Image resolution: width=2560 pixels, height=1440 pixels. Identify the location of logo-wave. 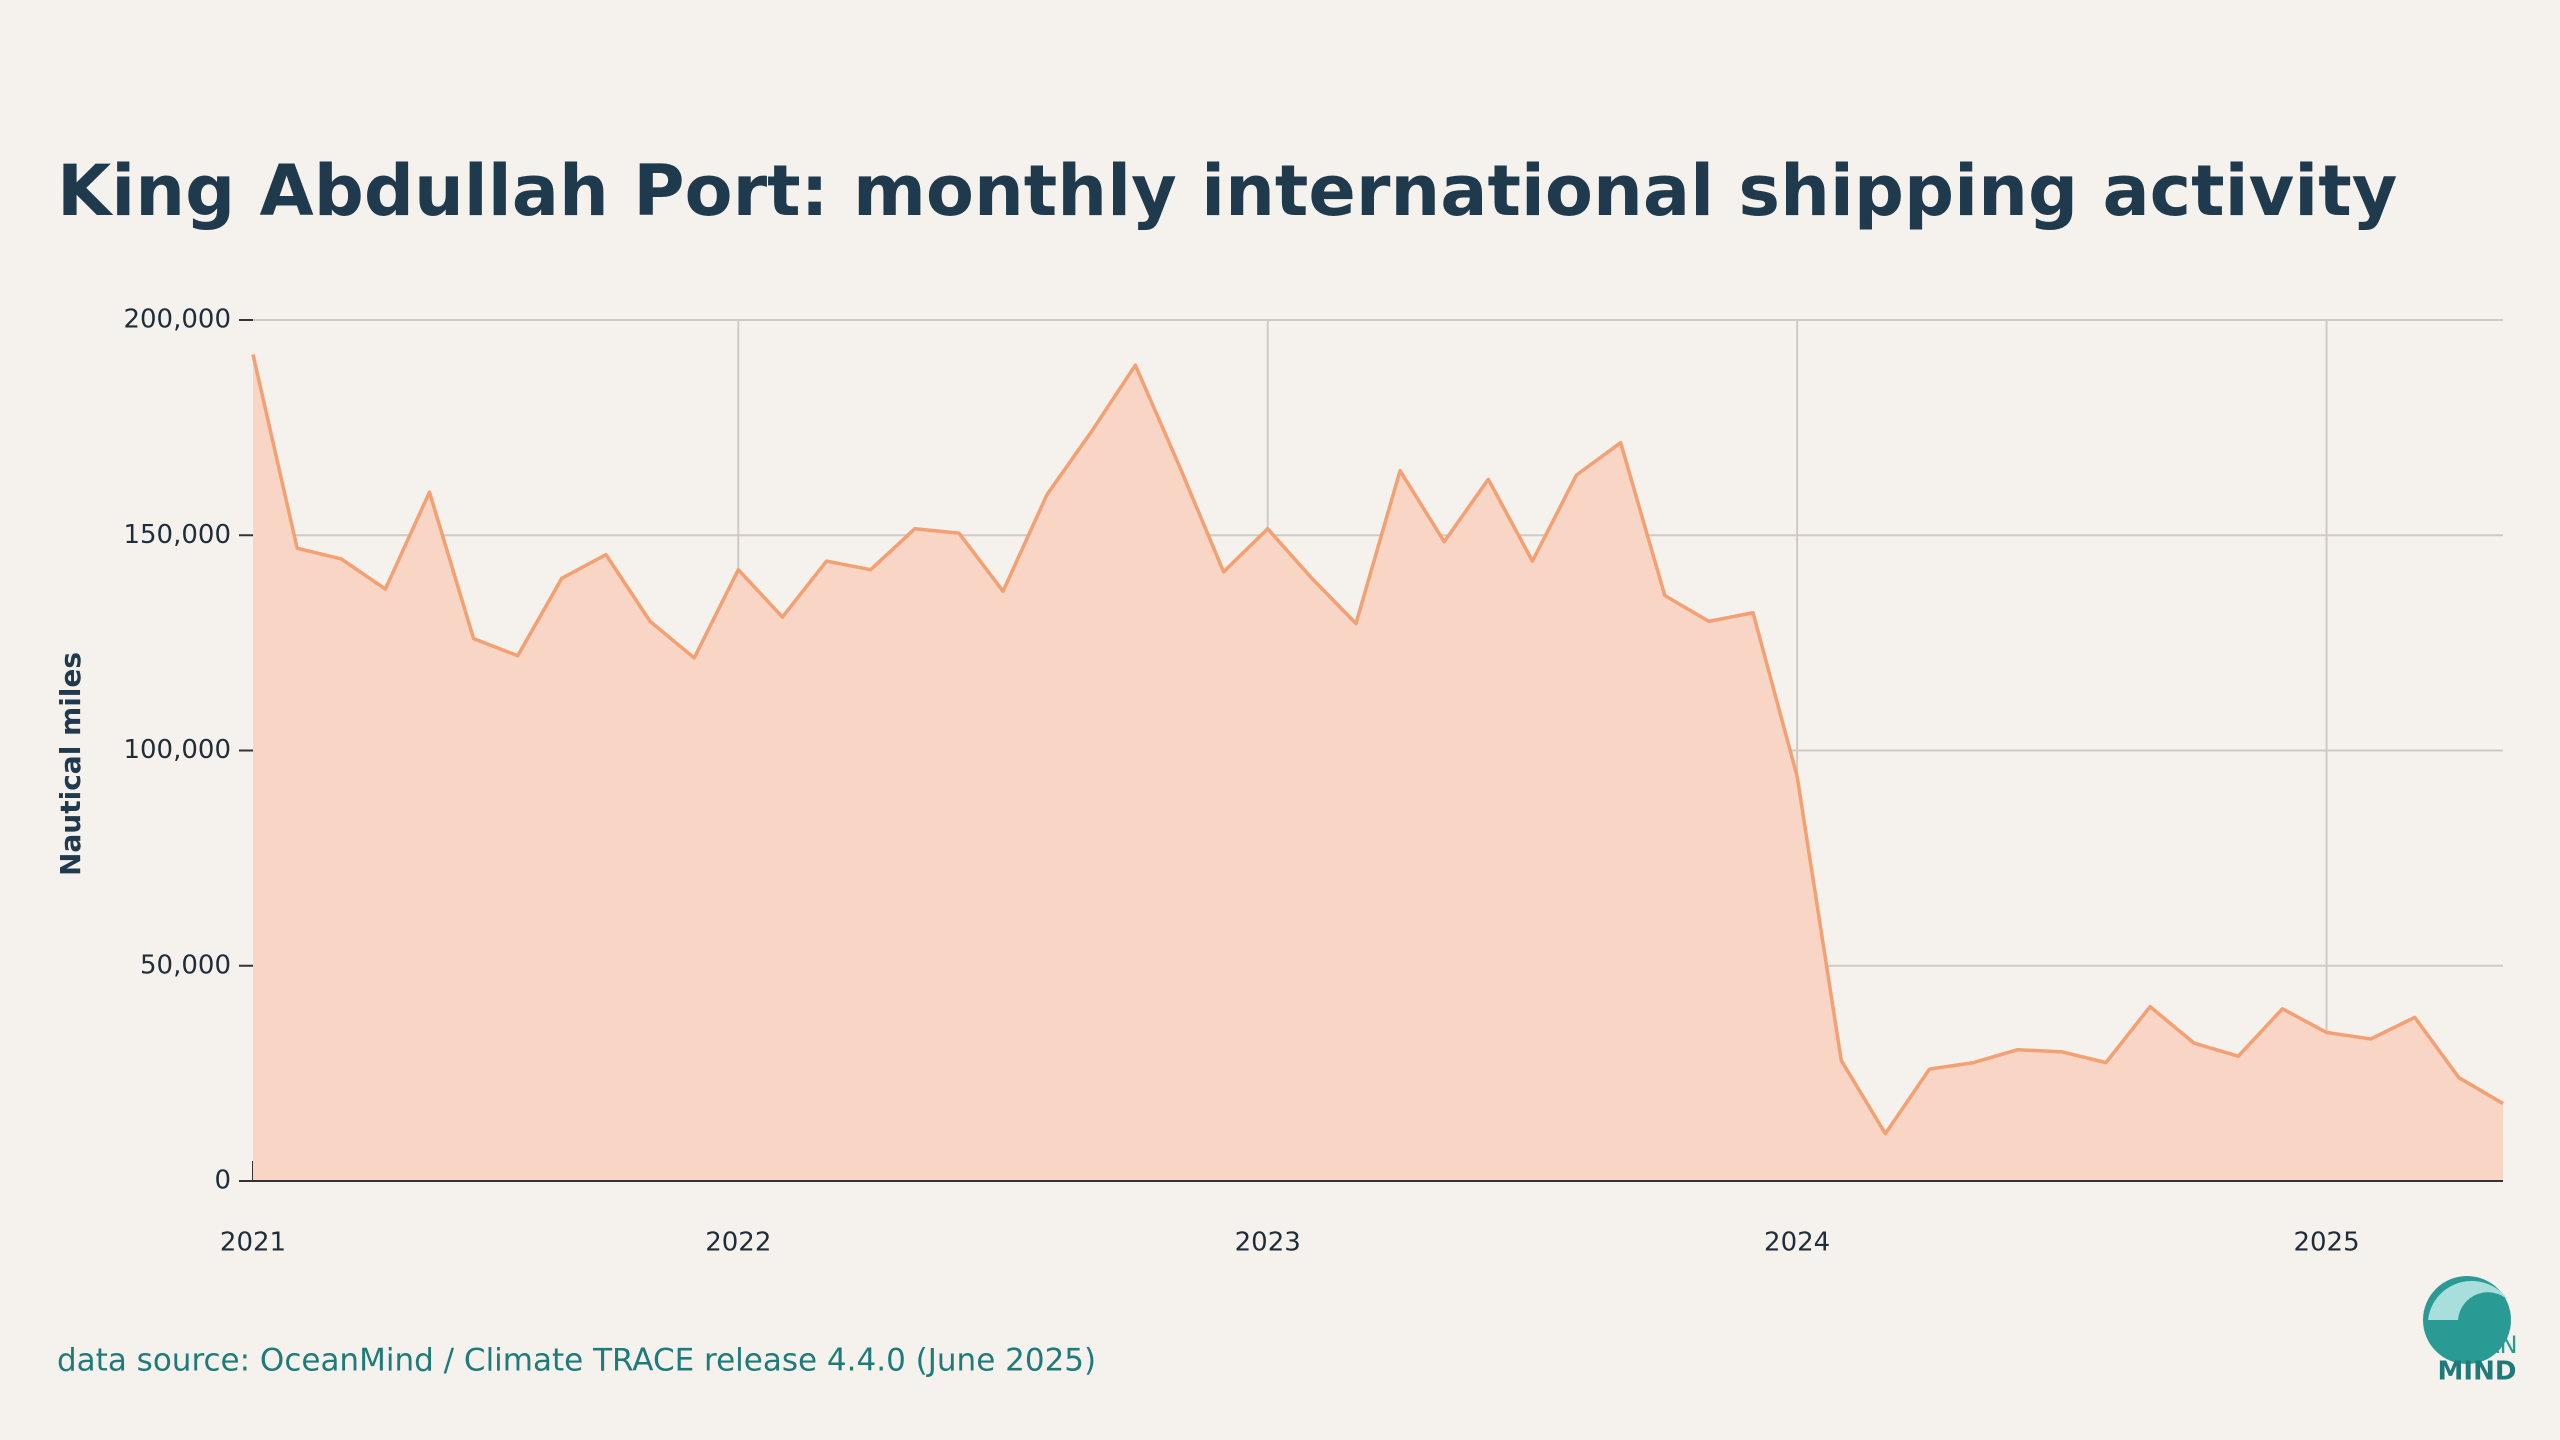
(2468, 1300).